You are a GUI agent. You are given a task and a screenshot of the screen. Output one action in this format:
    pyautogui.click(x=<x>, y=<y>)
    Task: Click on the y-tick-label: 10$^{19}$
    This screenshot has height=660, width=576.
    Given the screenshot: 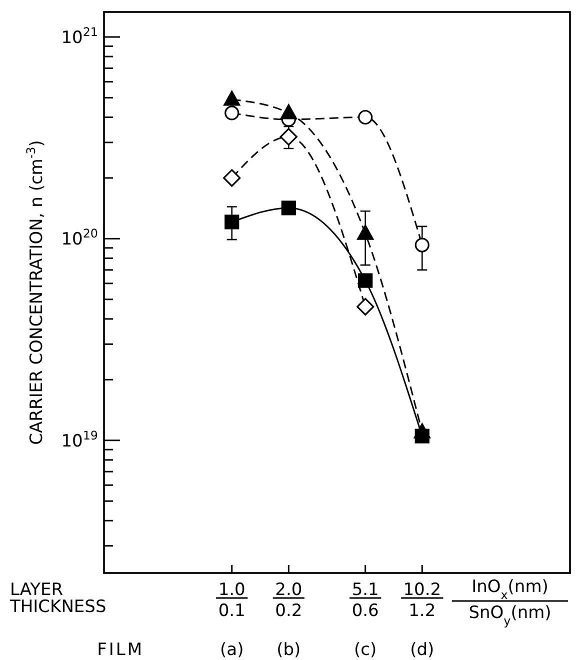 What is the action you would take?
    pyautogui.click(x=79, y=440)
    